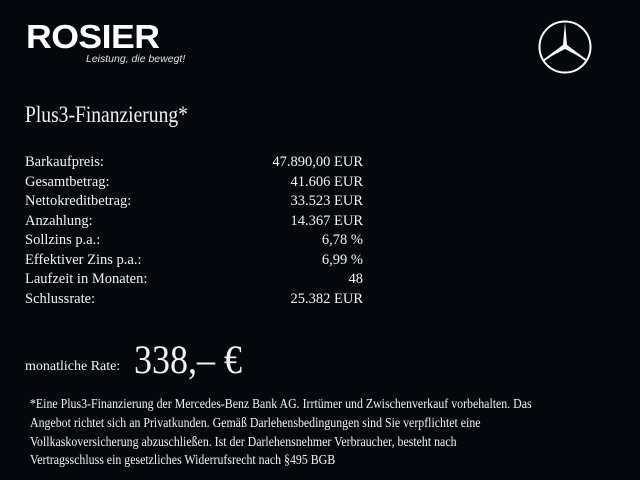  I want to click on detail-row: Gesamtbetrag: 41.606 EUR, so click(194, 183).